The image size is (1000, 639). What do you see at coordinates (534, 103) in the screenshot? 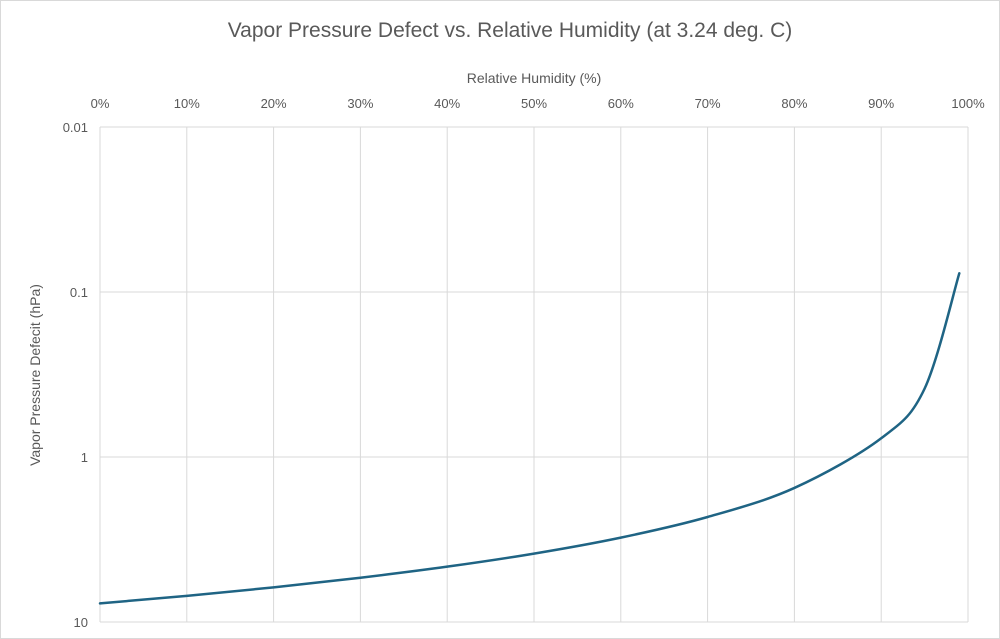
I see `x-tick-label: 50%` at bounding box center [534, 103].